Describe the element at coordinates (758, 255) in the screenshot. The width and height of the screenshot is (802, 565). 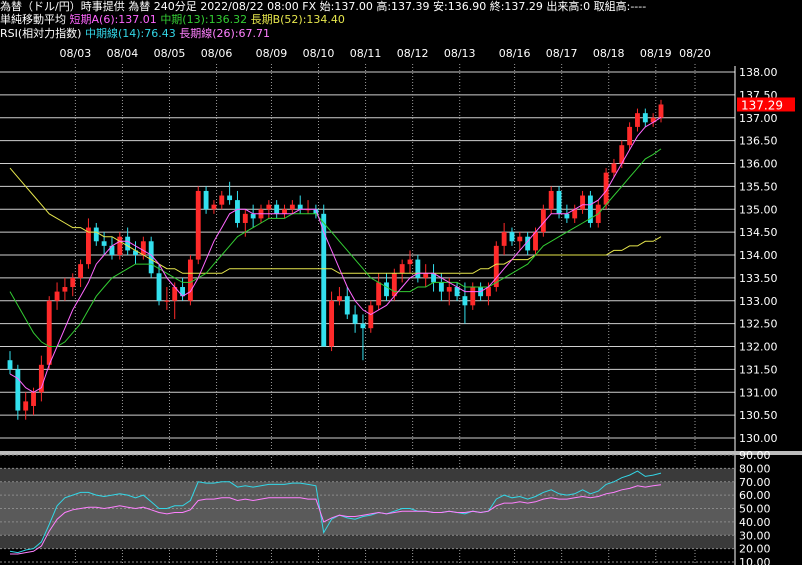
I see `price-tick-label: 134.00` at that location.